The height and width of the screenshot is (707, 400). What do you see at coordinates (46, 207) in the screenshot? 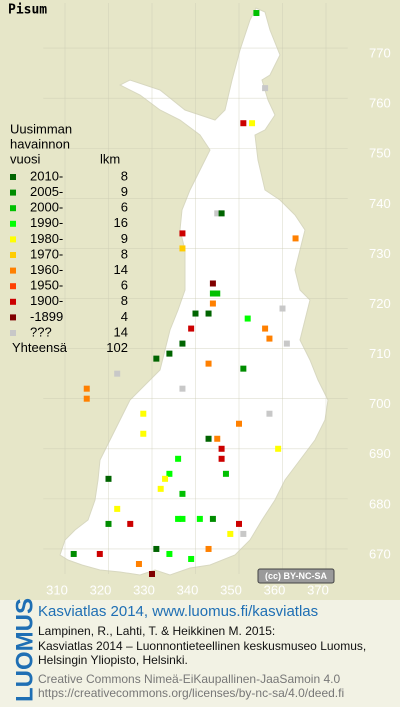
I see `legend-label: 2000-` at bounding box center [46, 207].